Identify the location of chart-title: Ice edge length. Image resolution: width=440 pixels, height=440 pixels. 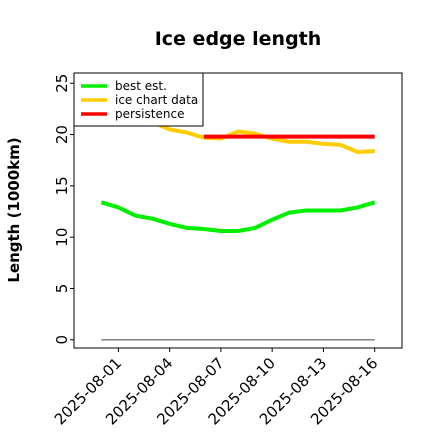
(238, 39).